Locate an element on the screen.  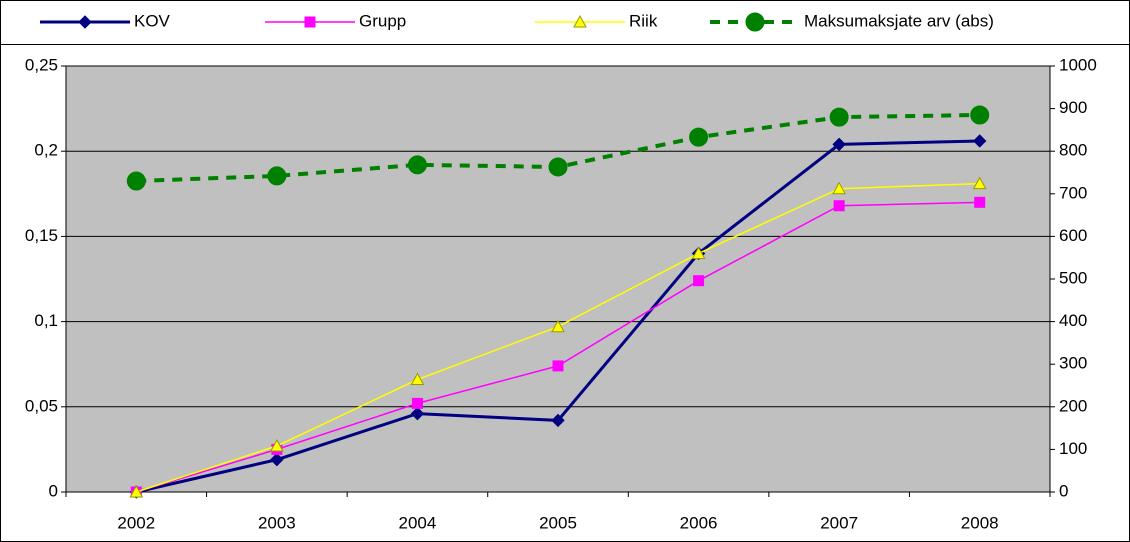
y2-tick-label: 500 is located at coordinates (1073, 277).